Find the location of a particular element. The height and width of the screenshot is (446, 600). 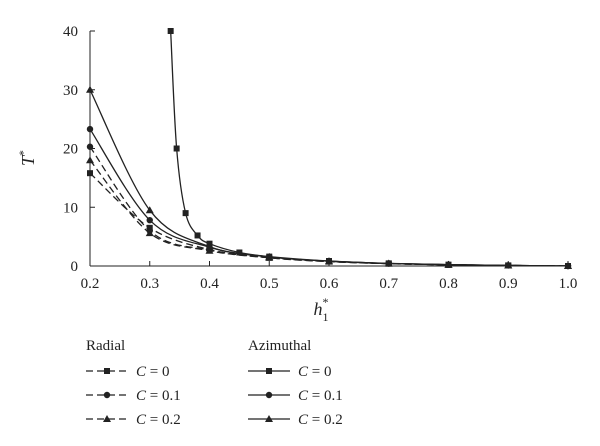

y-tick-label: 40 is located at coordinates (70, 32).